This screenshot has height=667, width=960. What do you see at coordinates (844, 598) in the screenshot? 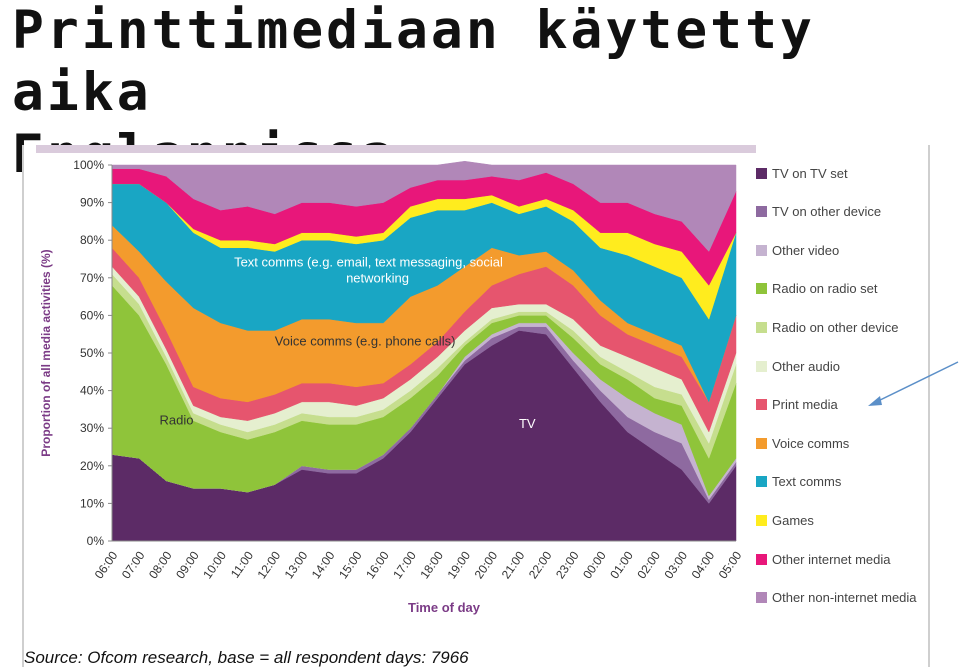
I see `legend-label: Other non-internet media` at bounding box center [844, 598].